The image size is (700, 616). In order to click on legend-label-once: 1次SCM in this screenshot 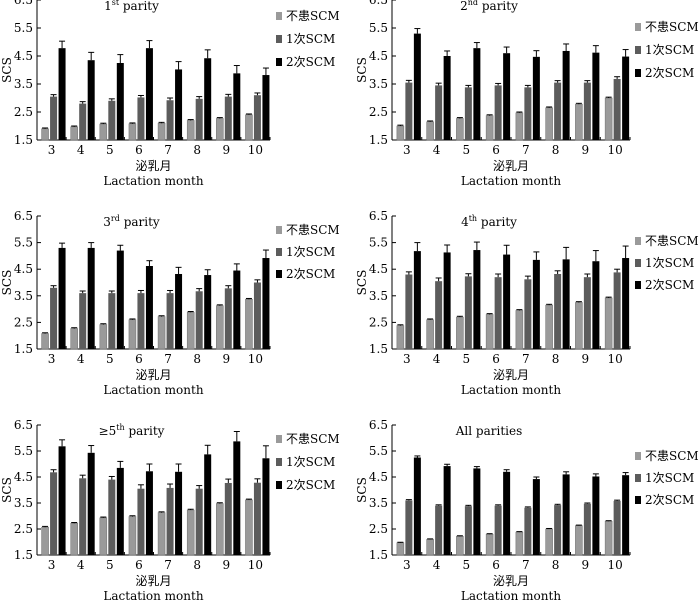, I will do `click(669, 478)`.